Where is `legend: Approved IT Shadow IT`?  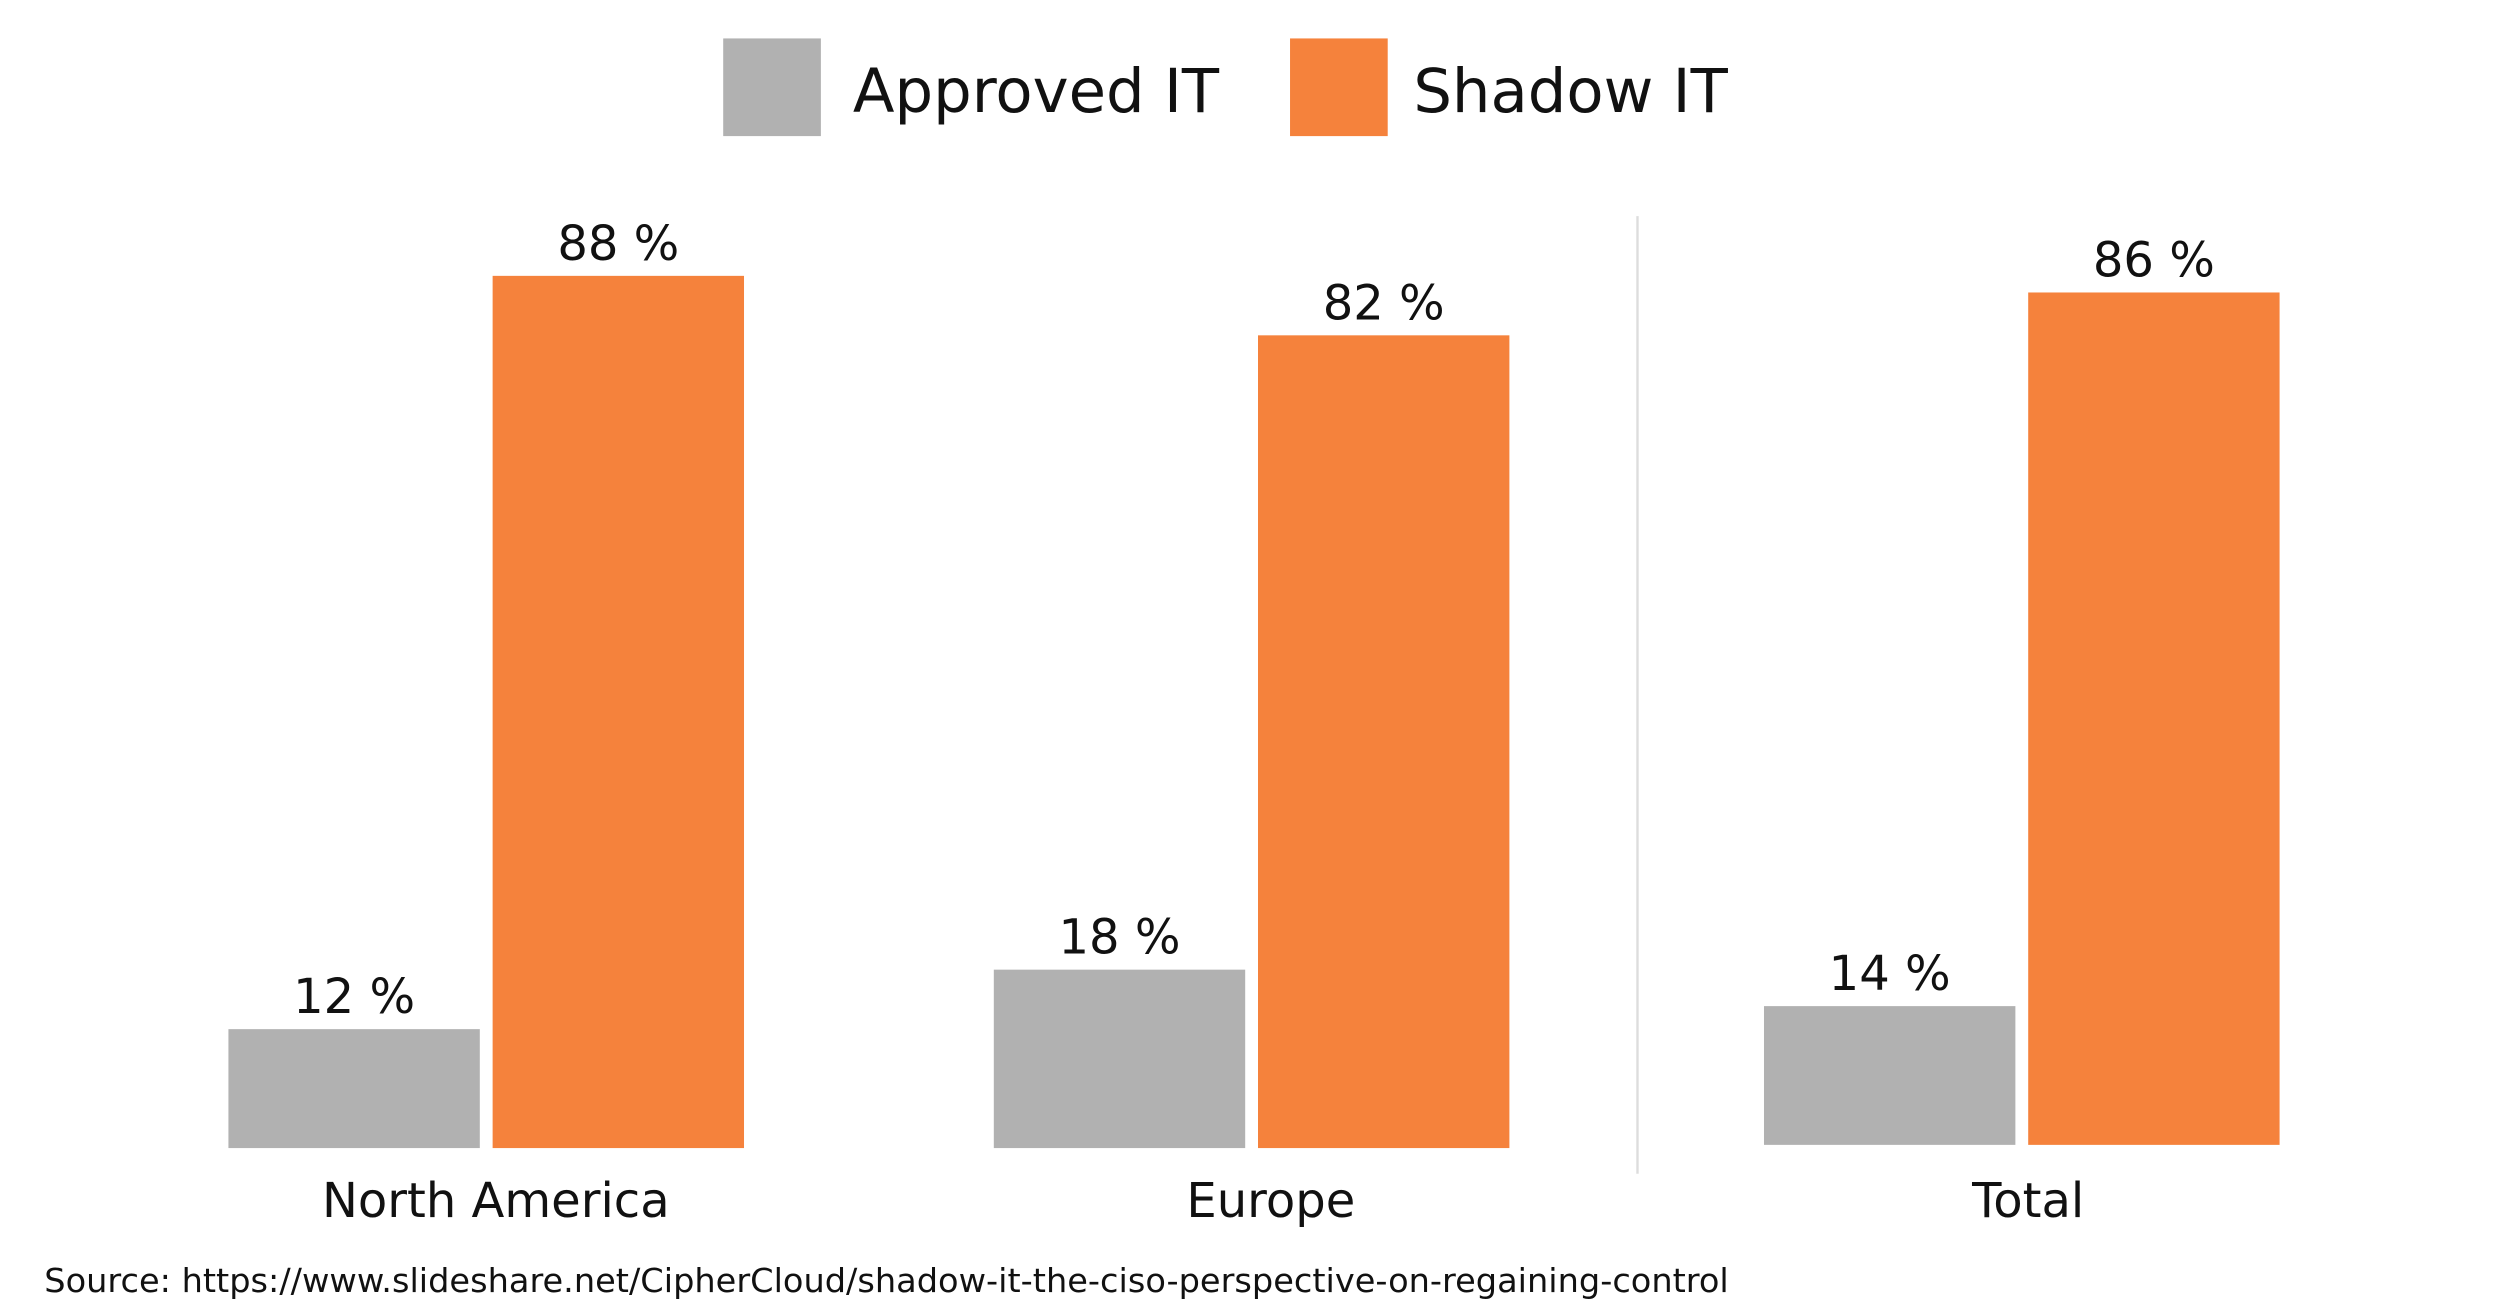
legend: Approved IT Shadow IT is located at coordinates (1226, 87).